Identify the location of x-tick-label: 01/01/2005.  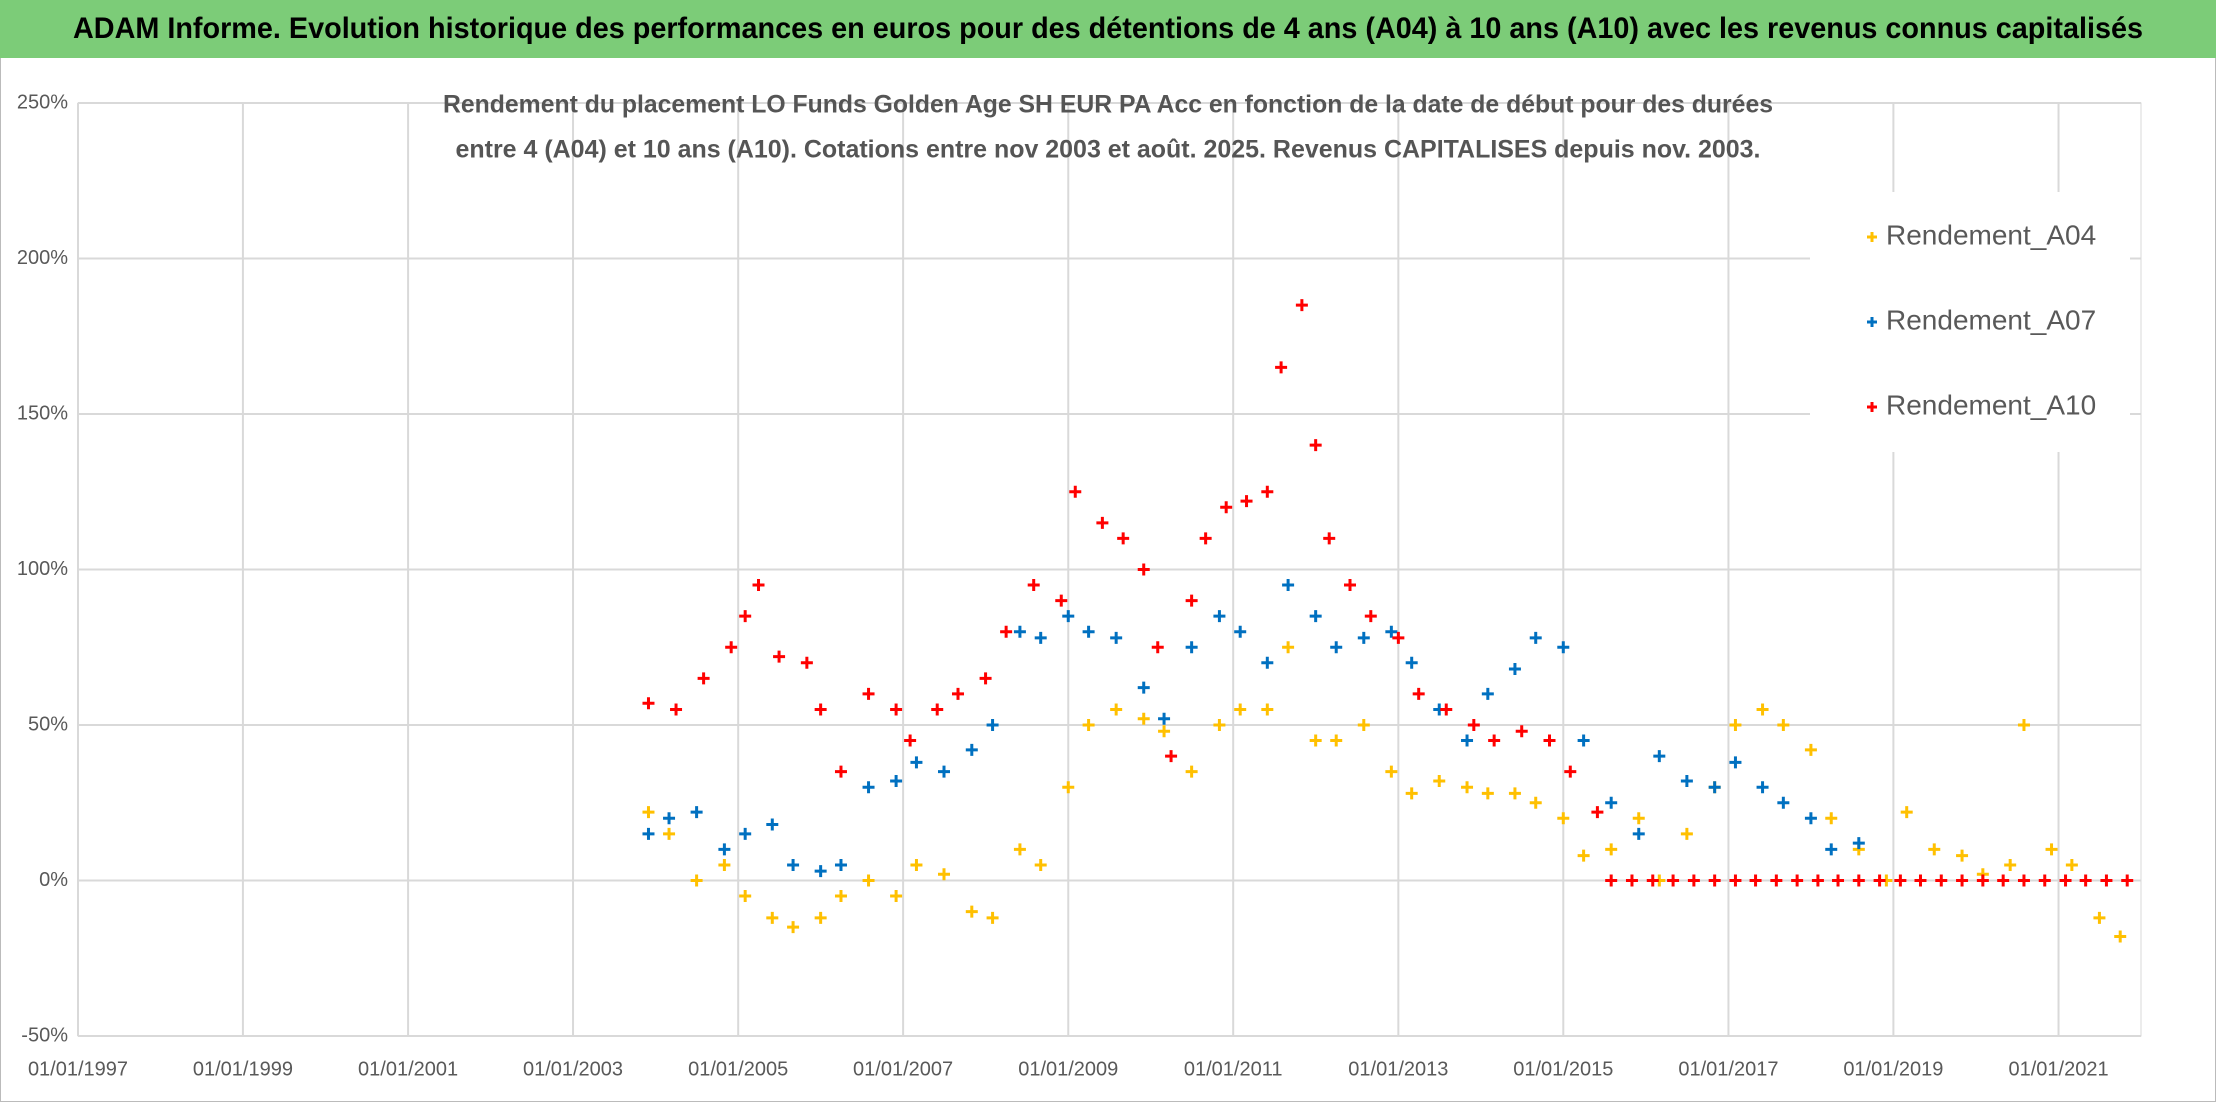
(738, 1069).